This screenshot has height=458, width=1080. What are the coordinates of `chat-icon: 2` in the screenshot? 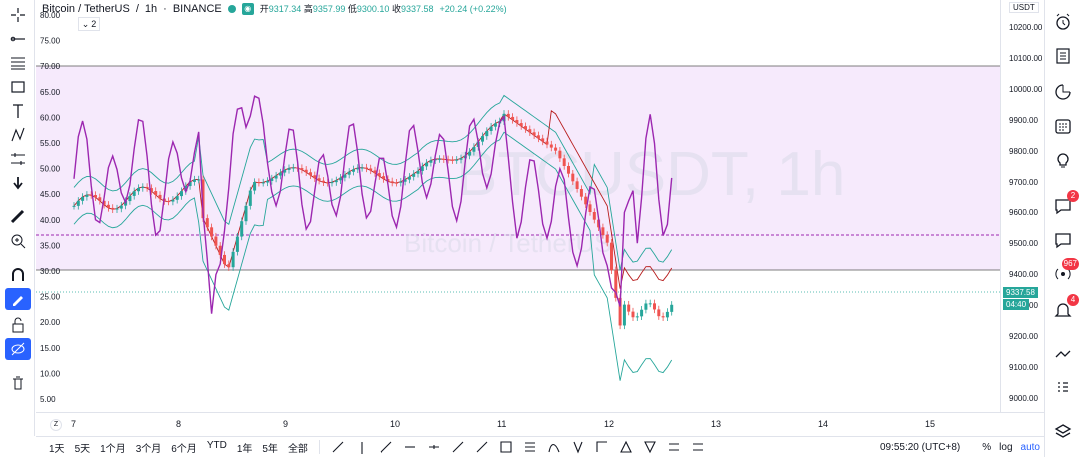 It's located at (1065, 204).